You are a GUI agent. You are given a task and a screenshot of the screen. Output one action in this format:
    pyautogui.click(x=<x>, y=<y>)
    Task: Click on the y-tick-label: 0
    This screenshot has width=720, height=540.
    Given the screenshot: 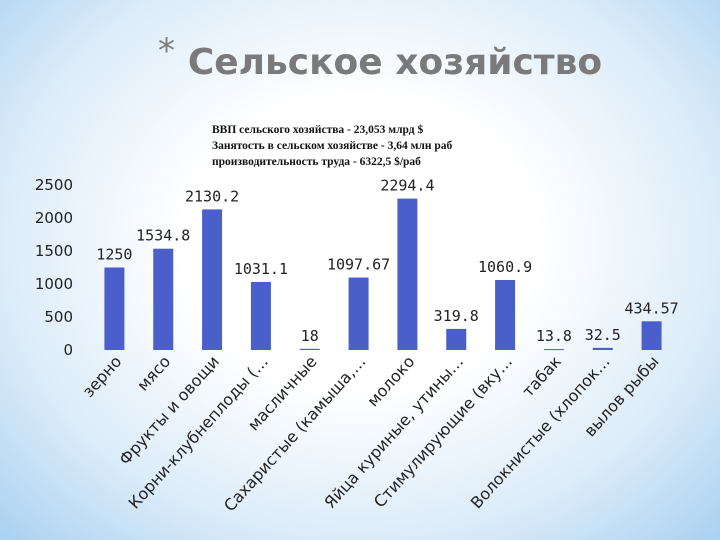 What is the action you would take?
    pyautogui.click(x=68, y=350)
    